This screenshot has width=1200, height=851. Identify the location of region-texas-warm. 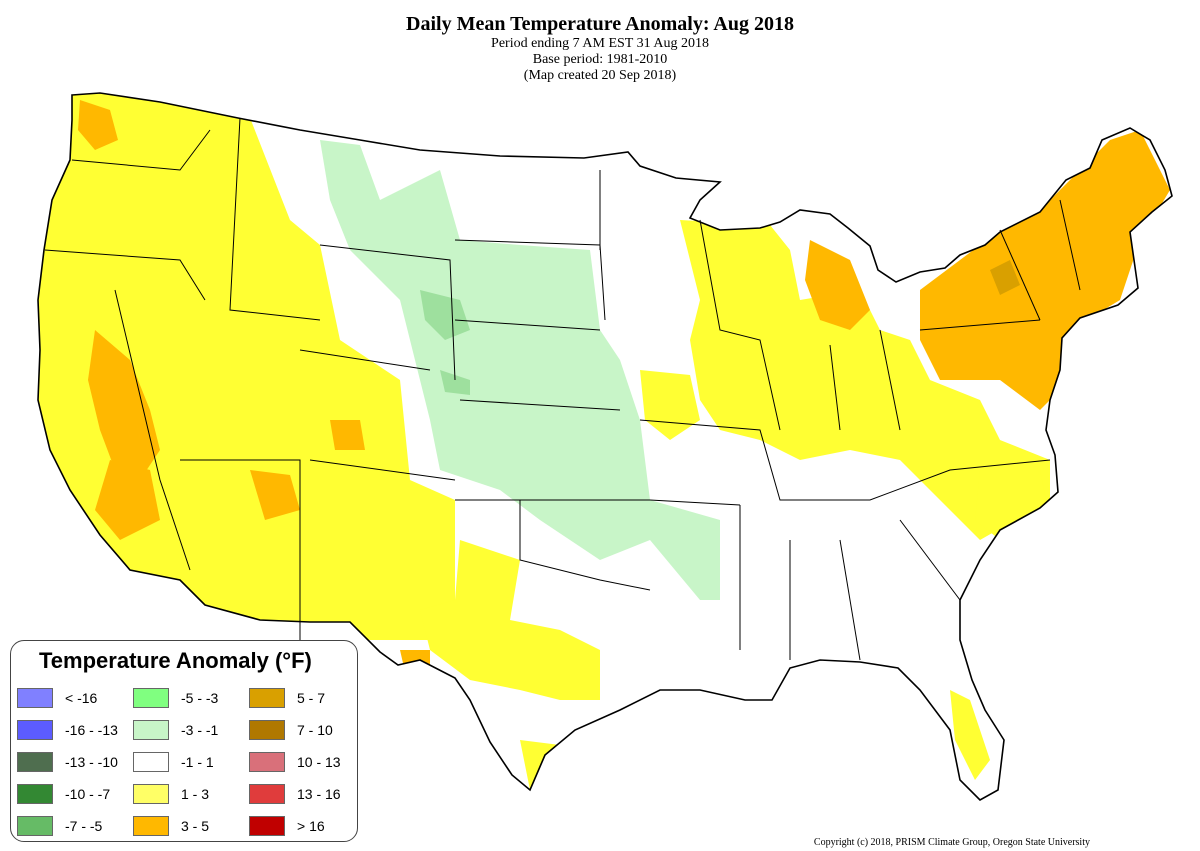
(510, 620).